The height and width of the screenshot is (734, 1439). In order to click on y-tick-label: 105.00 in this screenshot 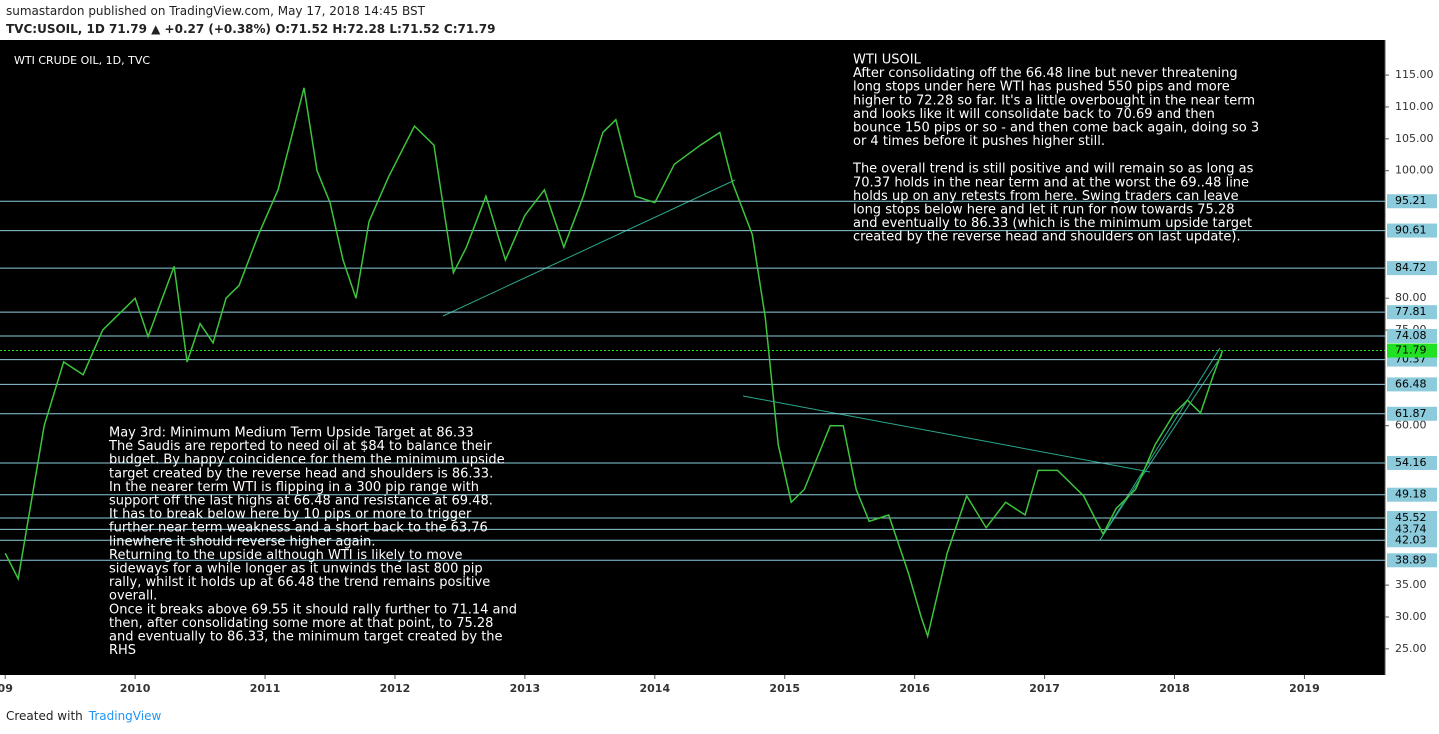, I will do `click(1414, 138)`.